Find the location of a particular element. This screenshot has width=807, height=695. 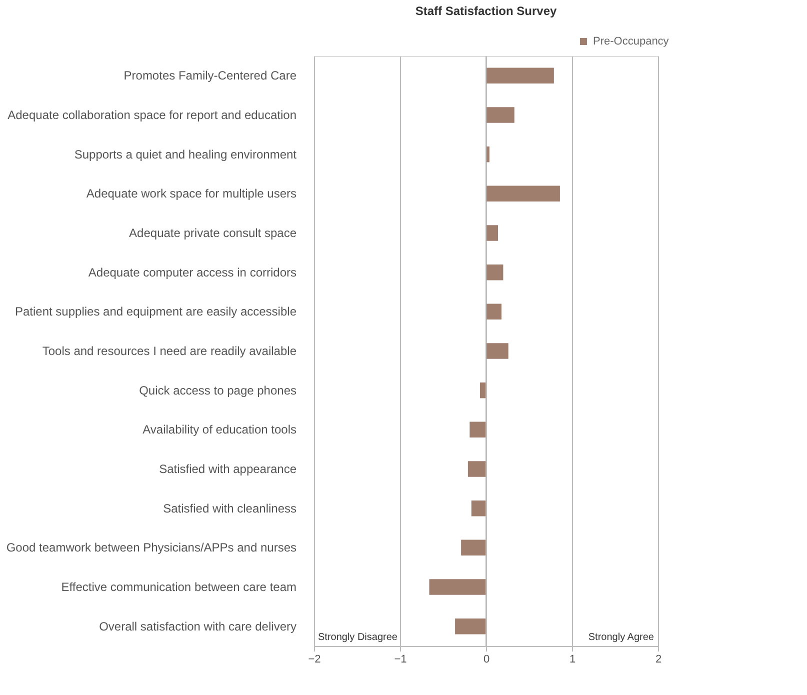

y-tick-label: Tools and resources I need are readily available is located at coordinates (169, 351).